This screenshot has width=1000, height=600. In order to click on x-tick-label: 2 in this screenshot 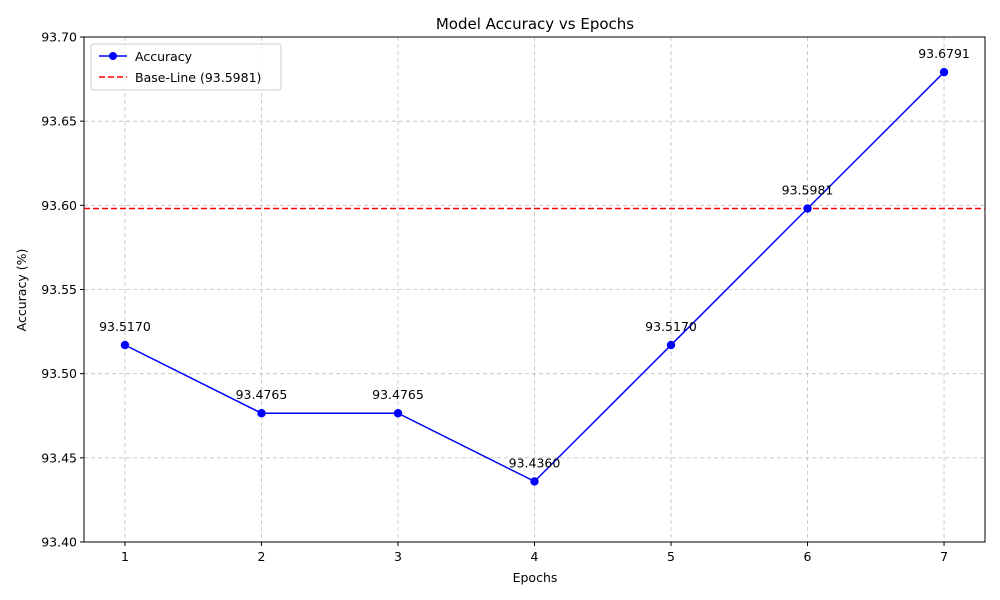, I will do `click(261, 556)`.